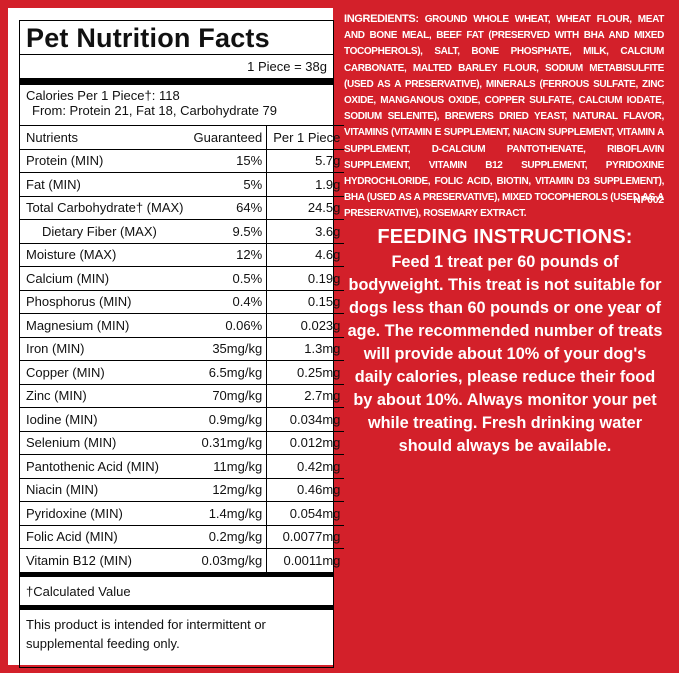 This screenshot has width=679, height=673. I want to click on cell: 3.6g, so click(305, 231).